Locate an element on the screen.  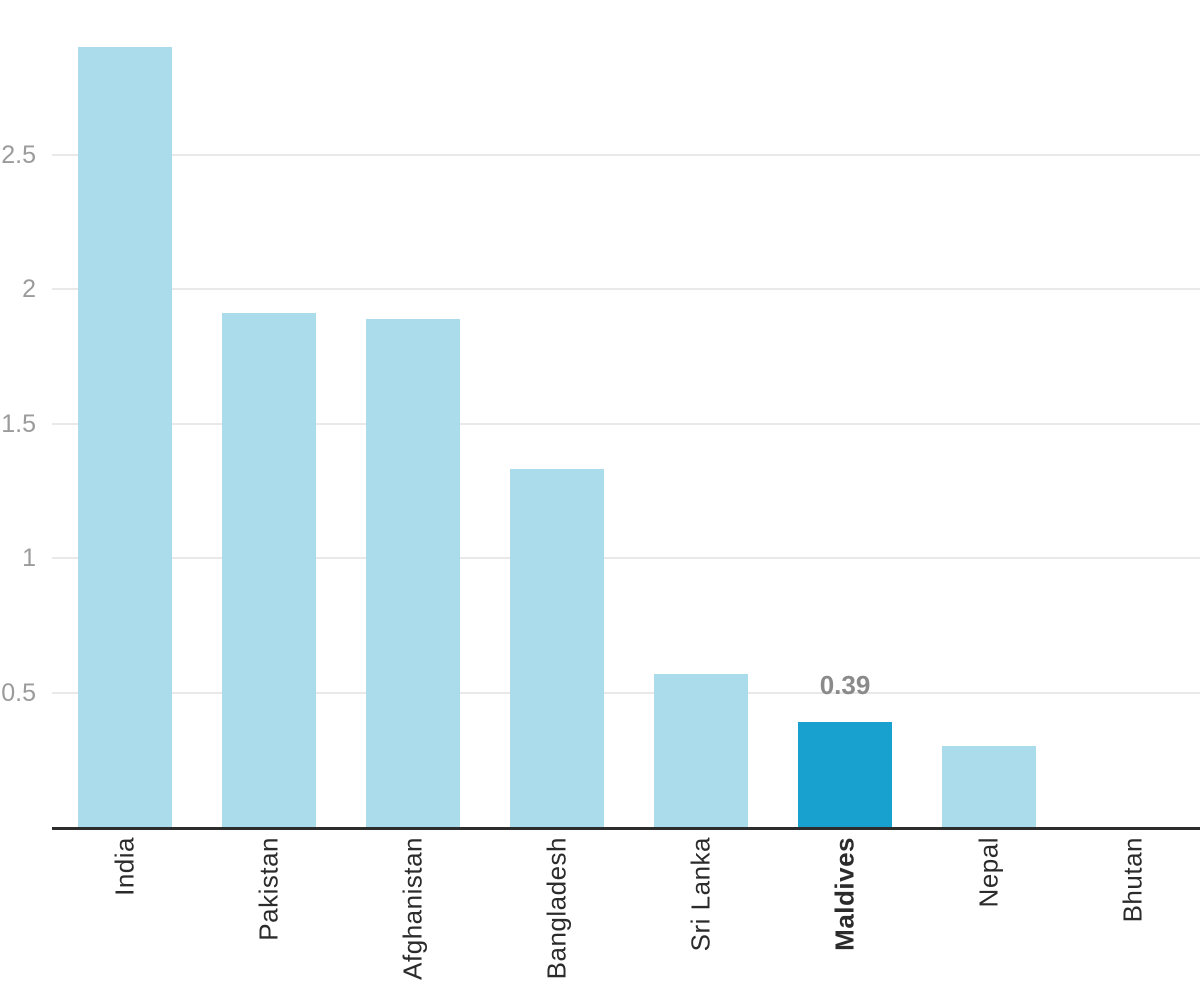
bar-nepal is located at coordinates (989, 786).